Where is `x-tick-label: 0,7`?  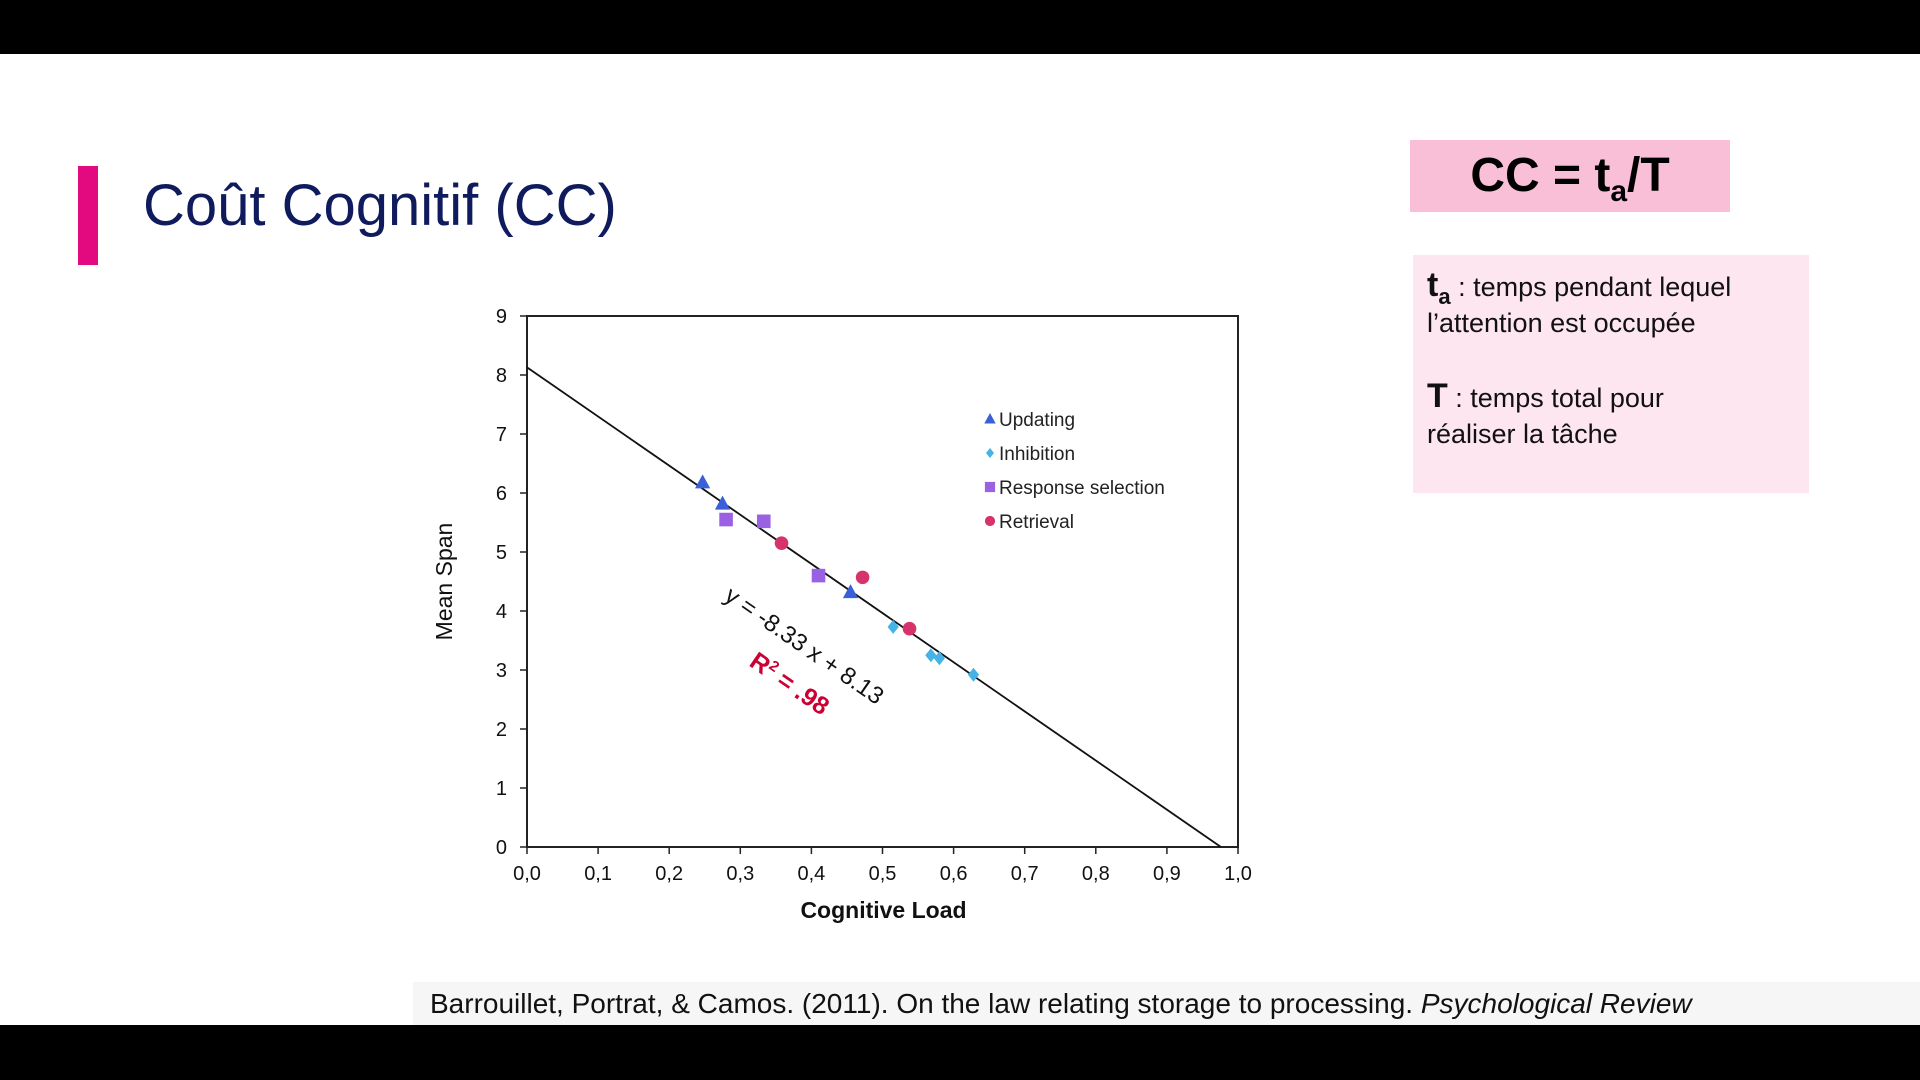
x-tick-label: 0,7 is located at coordinates (1025, 874).